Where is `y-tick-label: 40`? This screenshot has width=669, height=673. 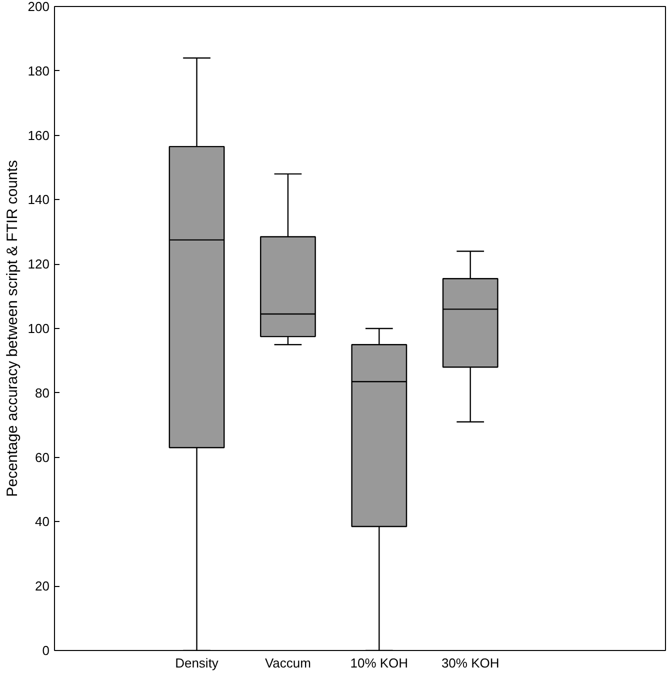
y-tick-label: 40 is located at coordinates (42, 522).